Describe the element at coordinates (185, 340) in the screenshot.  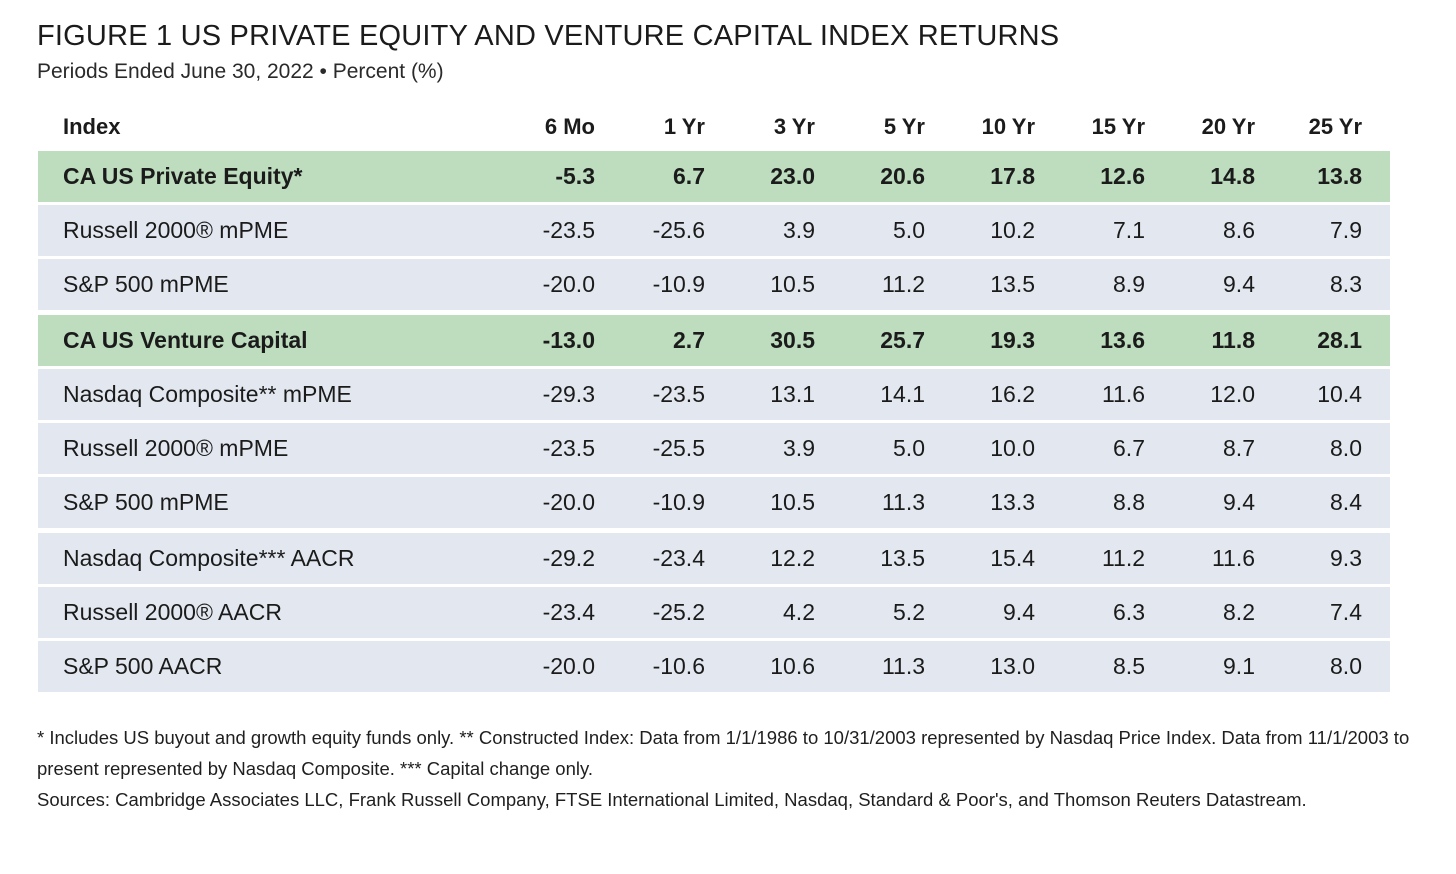
I see `row-index-name: CA US Venture Capital` at that location.